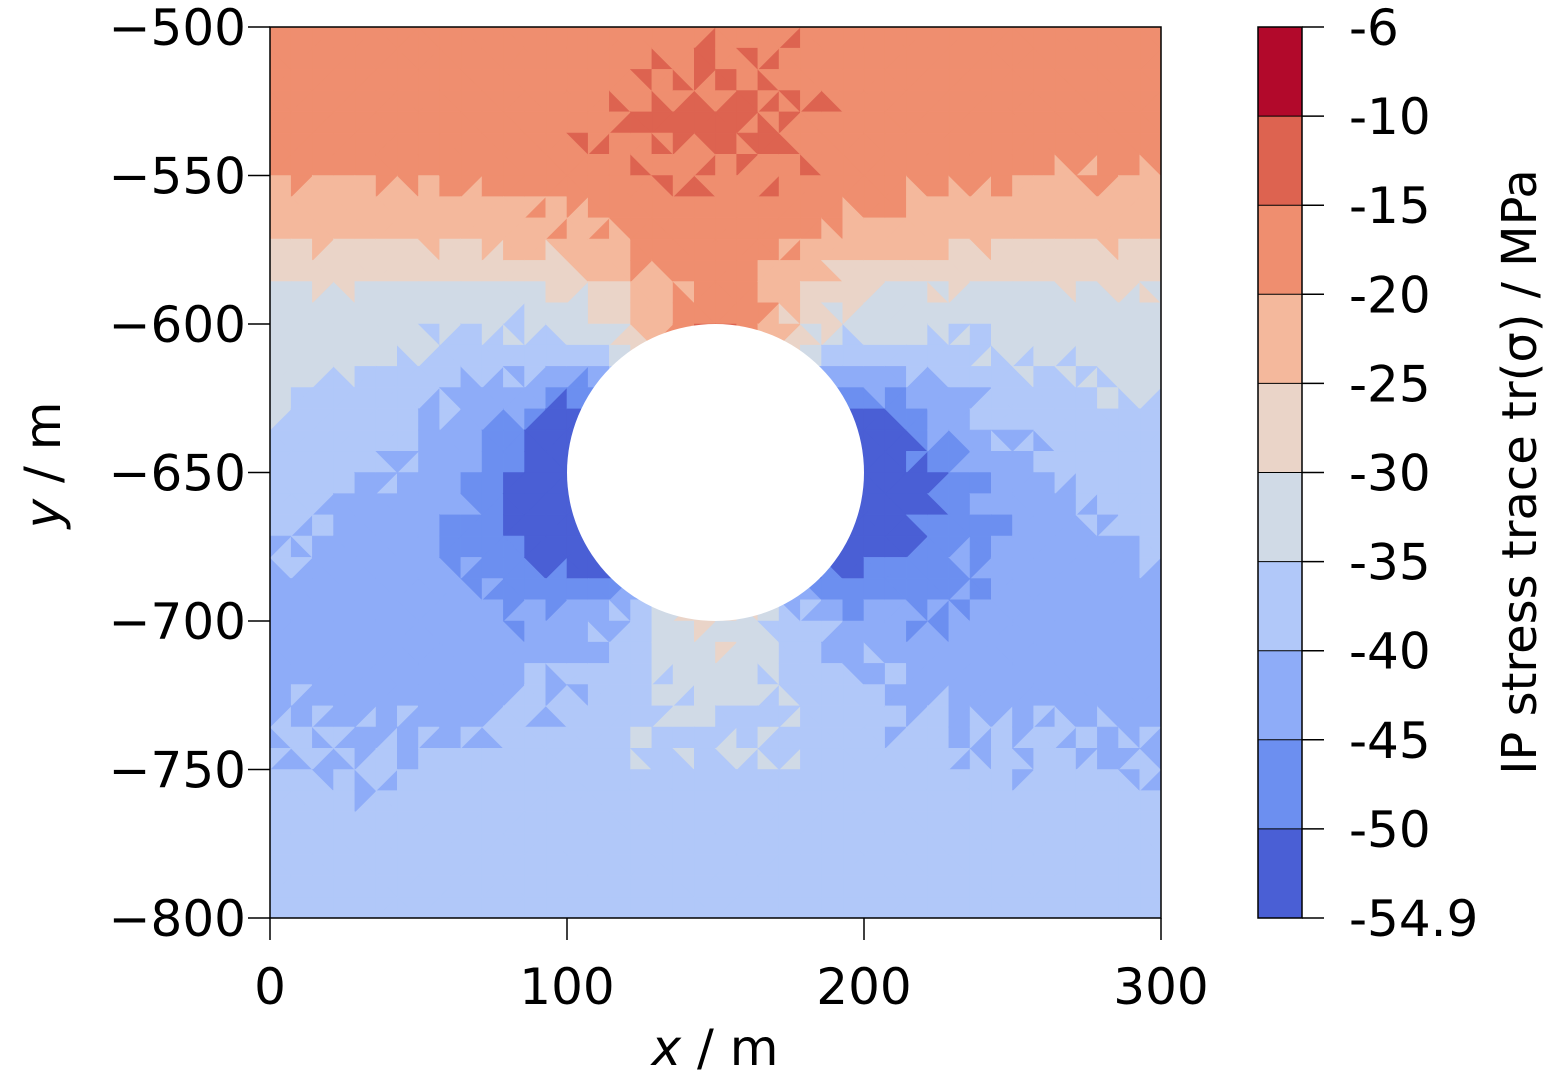 This screenshot has width=1560, height=1080. Describe the element at coordinates (1390, 741) in the screenshot. I see `colorbar-tick-label: -45` at that location.